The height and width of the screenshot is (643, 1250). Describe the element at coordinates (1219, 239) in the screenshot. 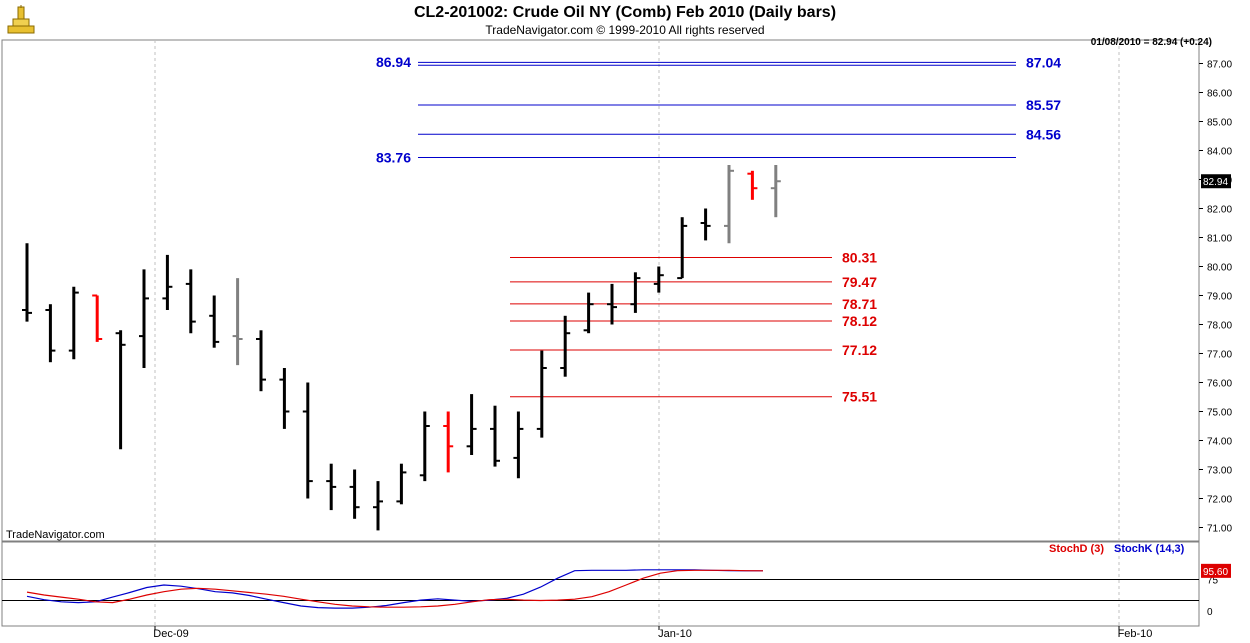

I see `y-tick-label: 81.00` at that location.